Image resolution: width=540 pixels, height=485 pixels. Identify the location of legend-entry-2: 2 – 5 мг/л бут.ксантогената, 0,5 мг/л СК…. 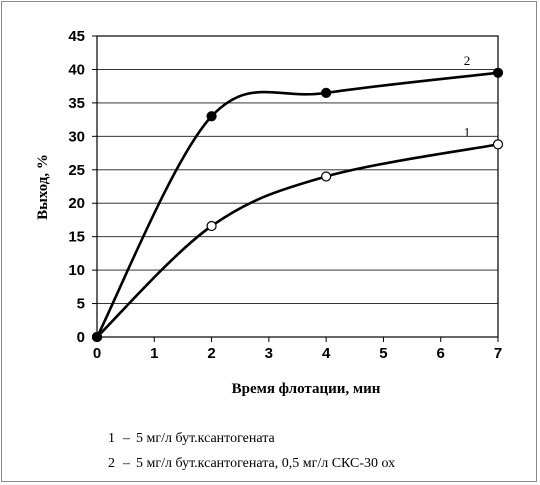
(251, 463).